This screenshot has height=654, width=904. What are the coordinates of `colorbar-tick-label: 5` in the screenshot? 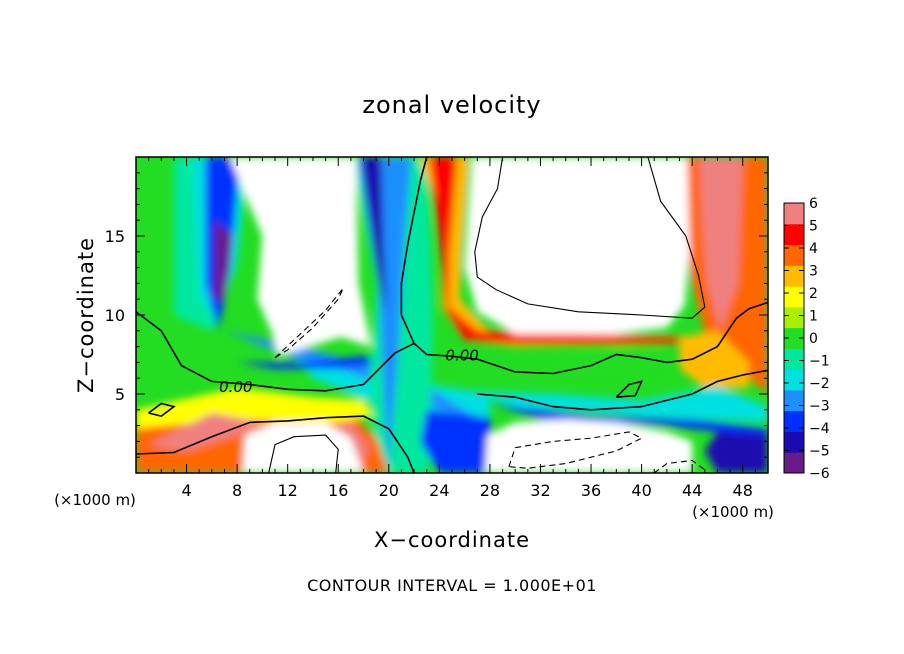 It's located at (813, 227).